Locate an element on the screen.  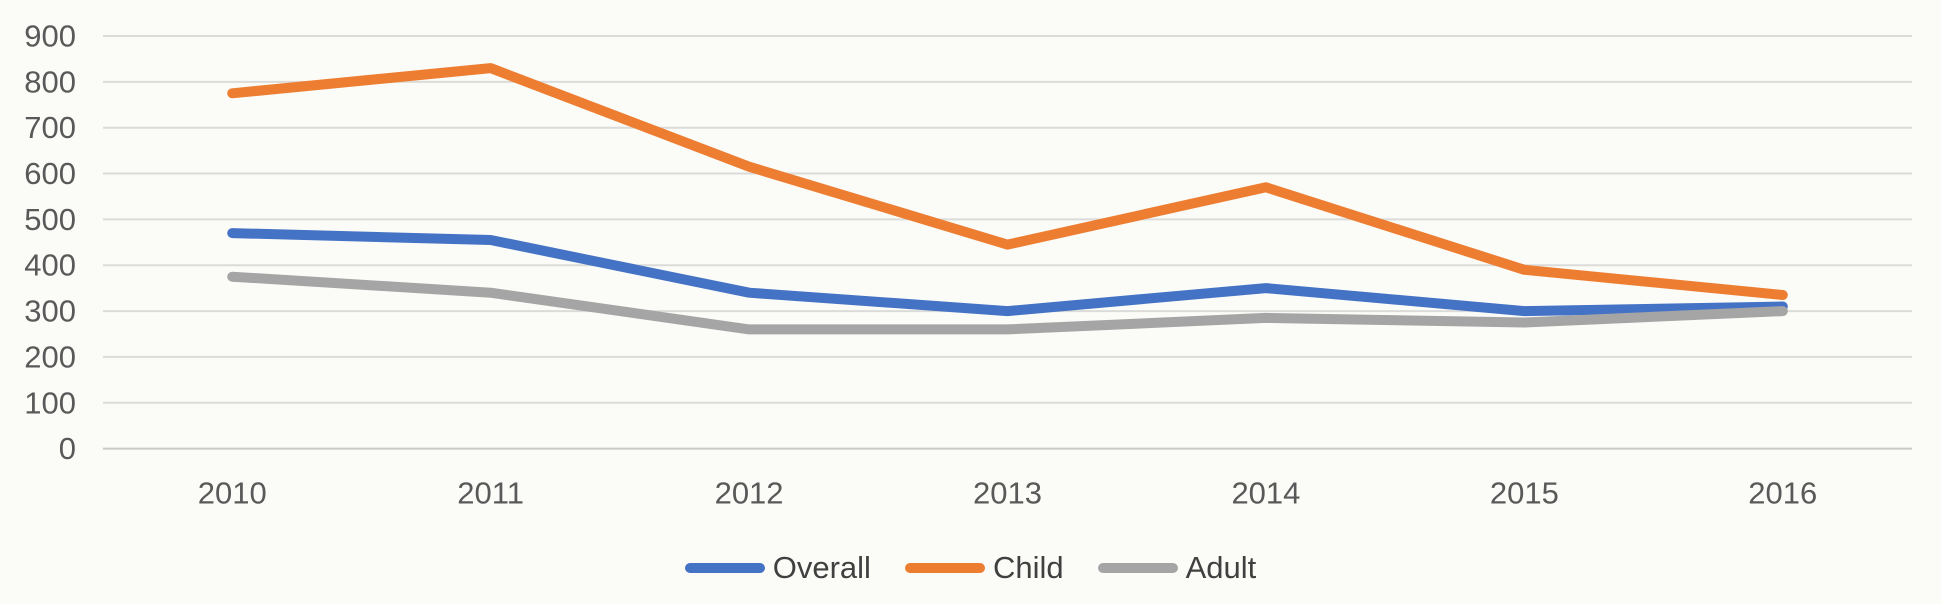
y-axis-tick-label: 800 is located at coordinates (50, 81).